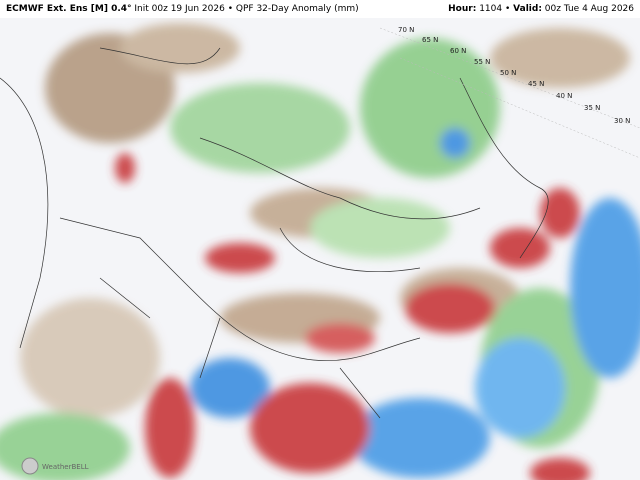  I want to click on header-text: ECMWF Ext. Ens [M] 0.4°, so click(69, 9).